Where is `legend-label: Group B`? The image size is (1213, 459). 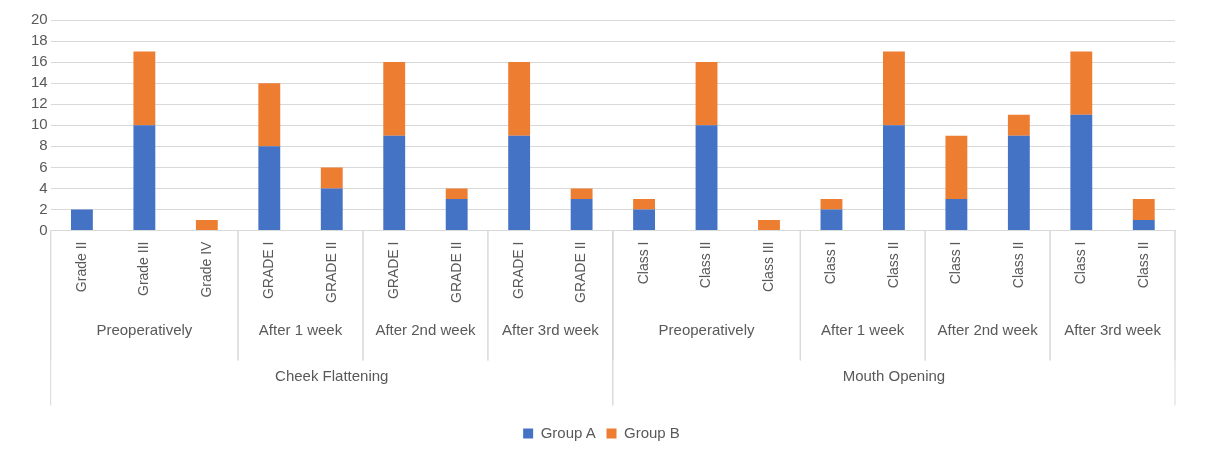
legend-label: Group B is located at coordinates (652, 432).